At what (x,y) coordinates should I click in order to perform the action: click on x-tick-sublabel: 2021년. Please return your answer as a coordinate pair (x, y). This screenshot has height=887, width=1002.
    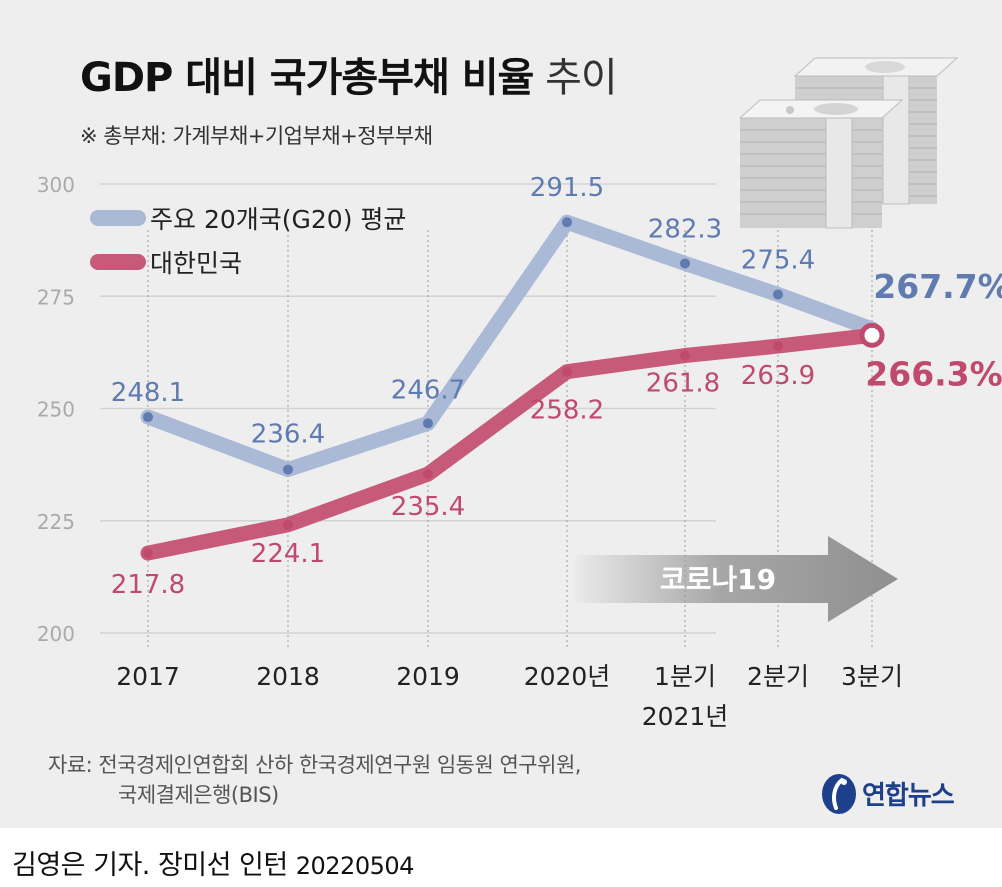
    Looking at the image, I should click on (685, 716).